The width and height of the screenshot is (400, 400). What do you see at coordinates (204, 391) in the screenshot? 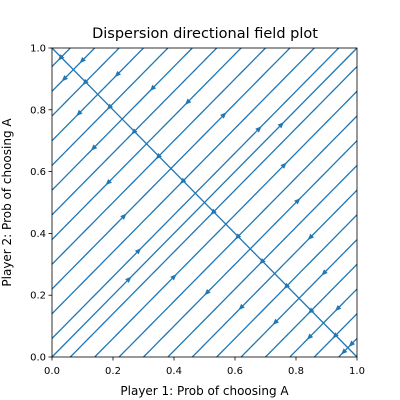
I see `x-axis-label: Player 1: Prob of choosing A` at bounding box center [204, 391].